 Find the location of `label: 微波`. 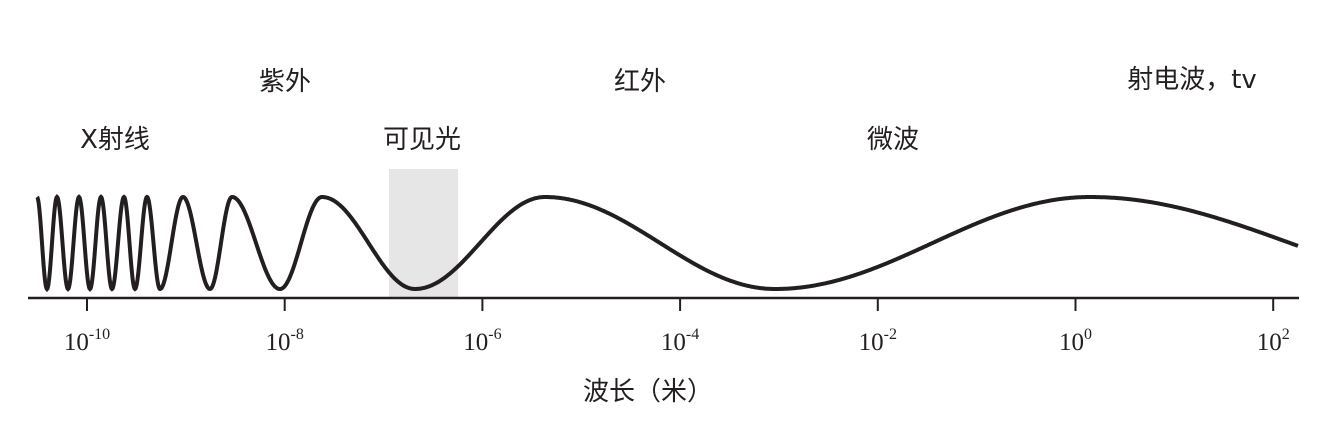

label: 微波 is located at coordinates (893, 140).